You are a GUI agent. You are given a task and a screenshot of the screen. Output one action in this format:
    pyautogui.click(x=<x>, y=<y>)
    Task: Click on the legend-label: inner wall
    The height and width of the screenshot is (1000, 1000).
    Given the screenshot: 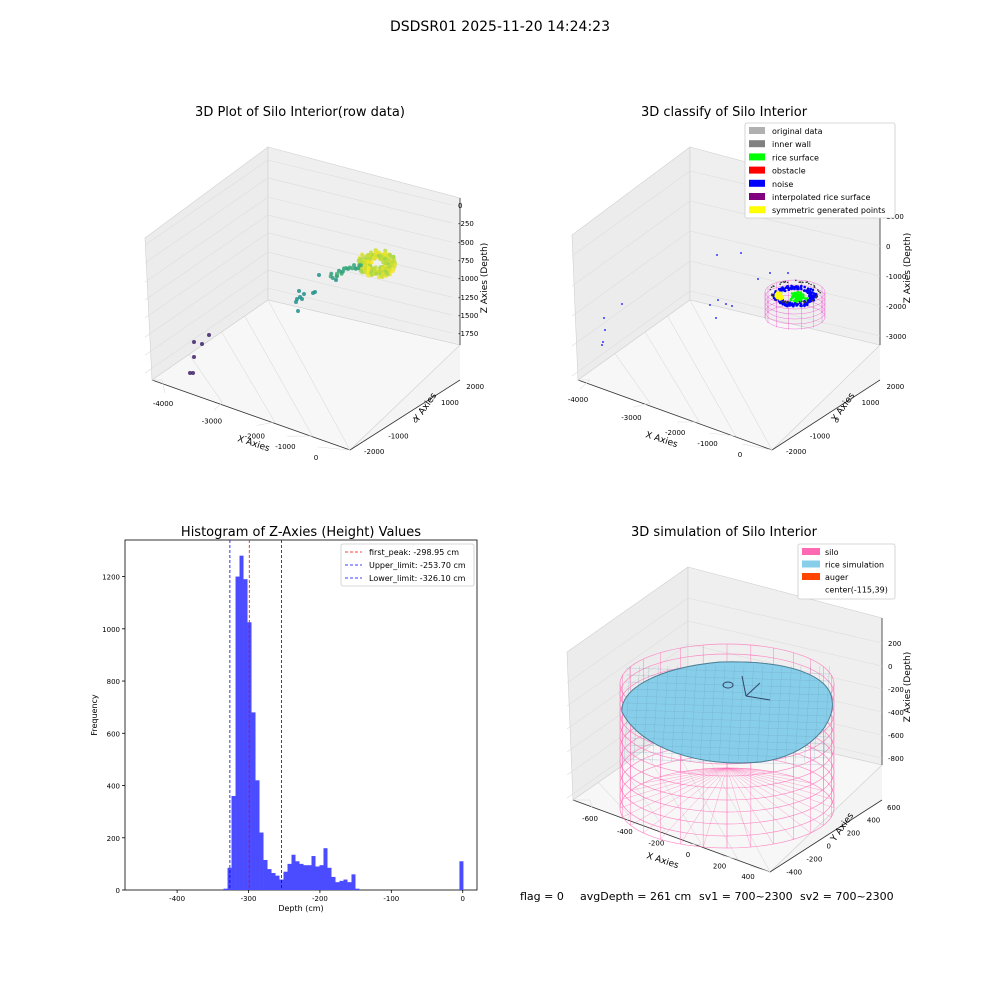 What is the action you would take?
    pyautogui.click(x=791, y=144)
    